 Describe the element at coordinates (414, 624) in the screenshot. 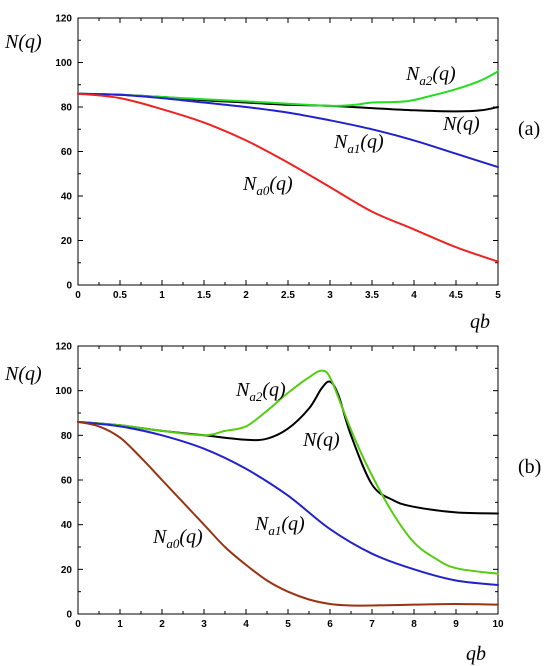

I see `x-tick-label: 8` at that location.